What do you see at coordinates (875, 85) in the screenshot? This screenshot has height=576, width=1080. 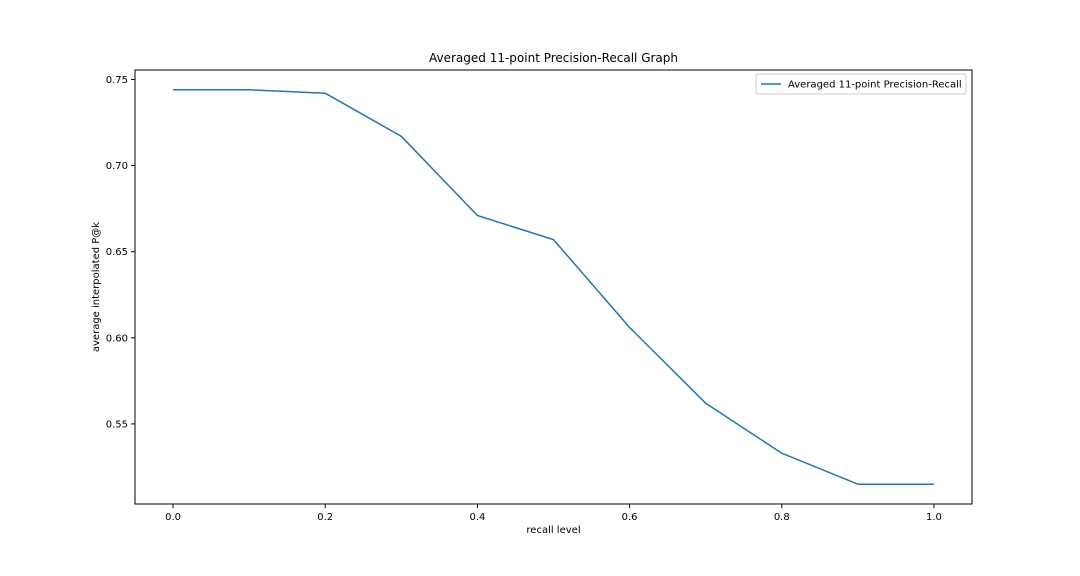 I see `legend-entry: Averaged 11-point Precision-Recall` at bounding box center [875, 85].